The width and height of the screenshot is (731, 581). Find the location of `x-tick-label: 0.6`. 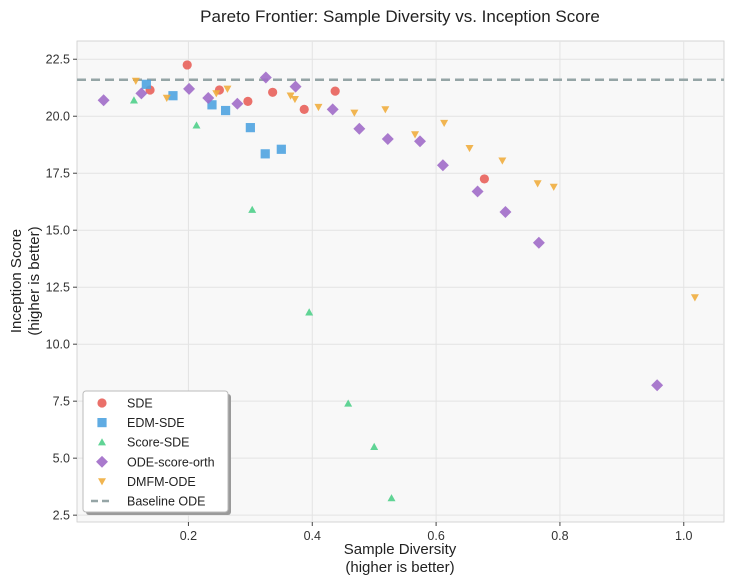

x-tick-label: 0.6 is located at coordinates (435, 536).